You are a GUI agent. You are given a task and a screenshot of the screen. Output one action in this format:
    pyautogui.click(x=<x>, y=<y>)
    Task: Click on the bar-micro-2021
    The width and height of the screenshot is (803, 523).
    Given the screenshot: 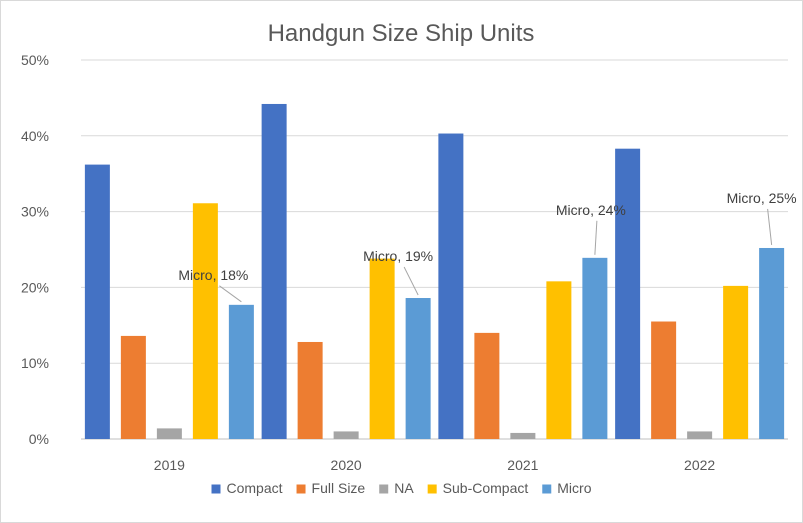 What is the action you would take?
    pyautogui.click(x=595, y=348)
    